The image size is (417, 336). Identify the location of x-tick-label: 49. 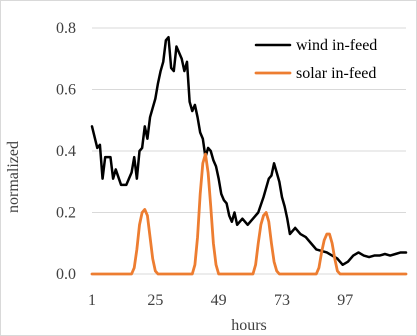
(219, 300).